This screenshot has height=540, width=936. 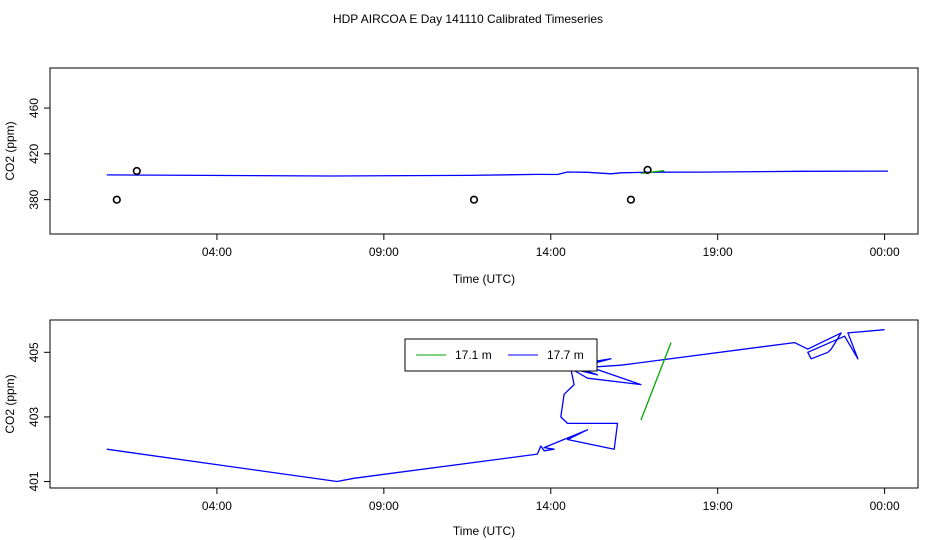 What do you see at coordinates (34, 154) in the screenshot?
I see `y-tick-label: 420` at bounding box center [34, 154].